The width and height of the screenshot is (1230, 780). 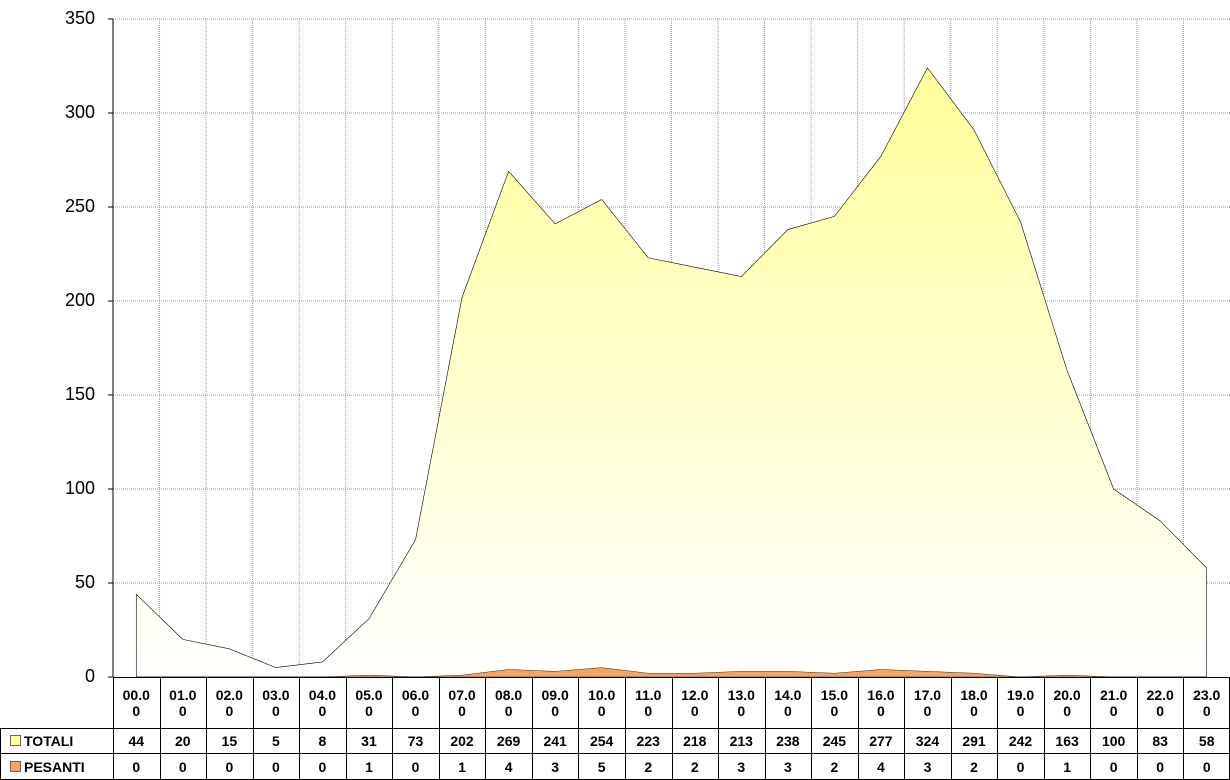 I want to click on cell-text: 20, so click(x=183, y=740).